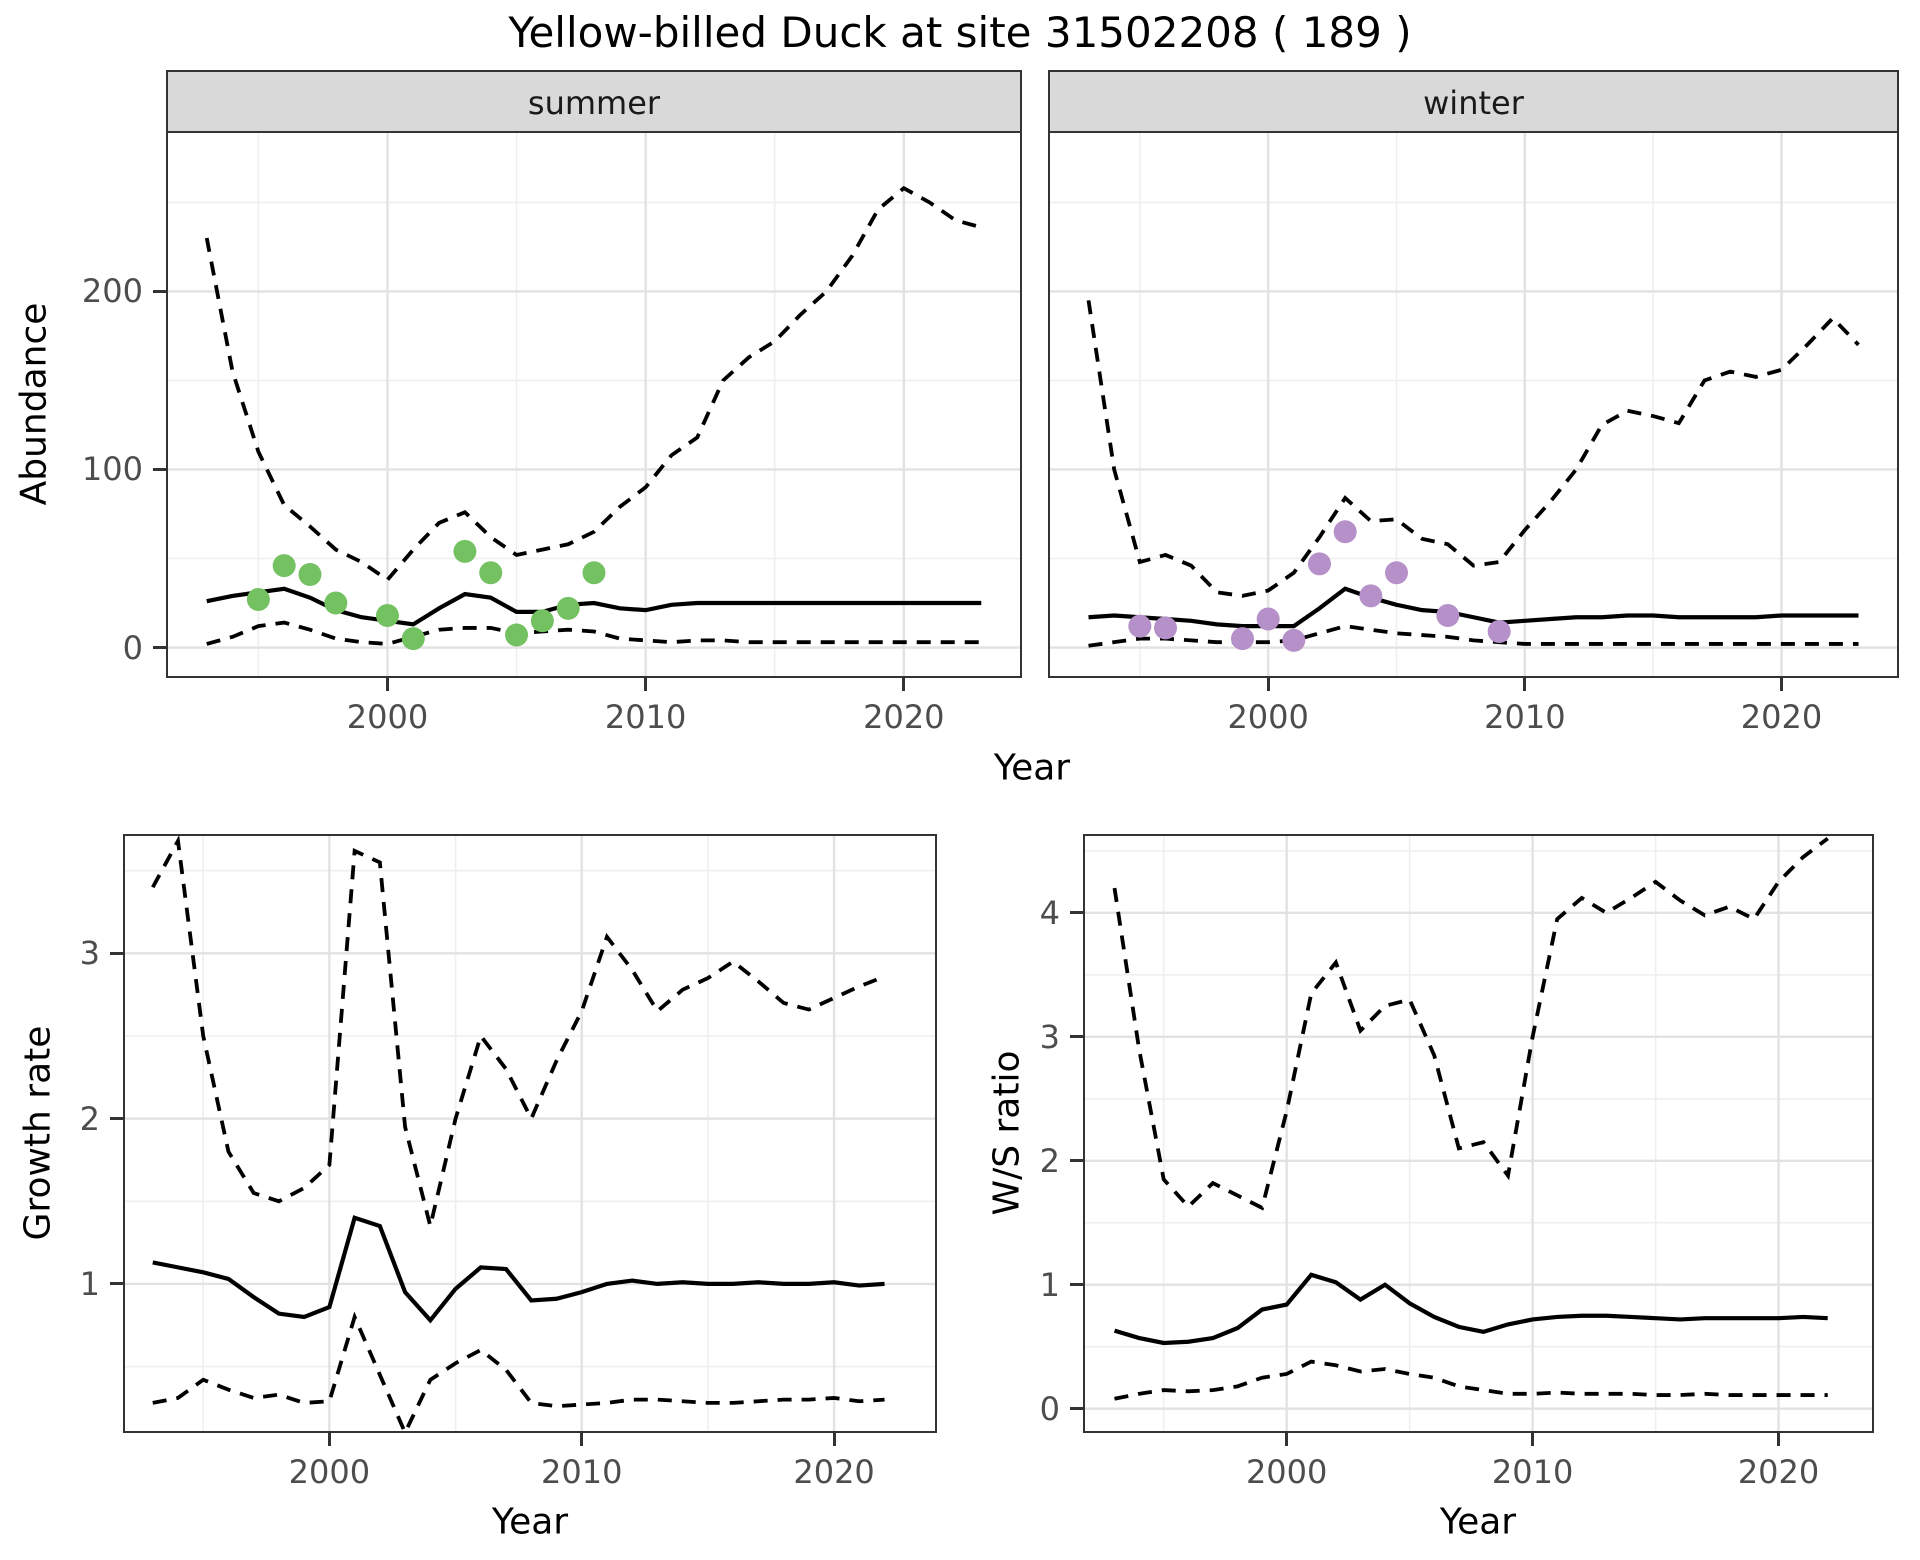  I want to click on facet-strip-summer: summer, so click(594, 102).